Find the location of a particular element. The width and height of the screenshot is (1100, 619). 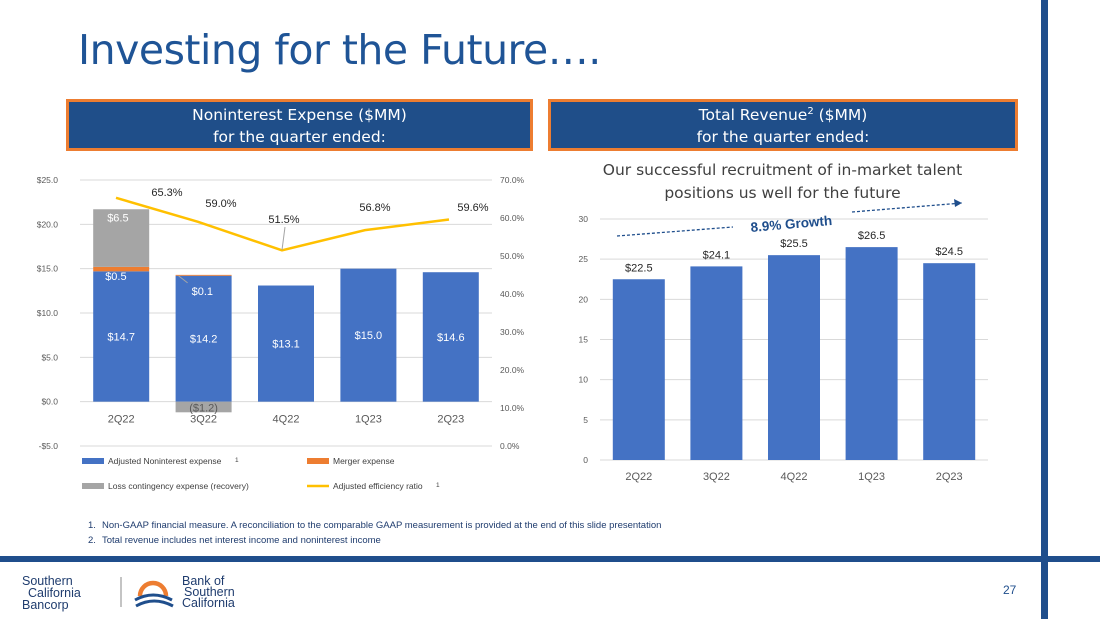

growth-label: 8.9% Growth is located at coordinates (791, 224).